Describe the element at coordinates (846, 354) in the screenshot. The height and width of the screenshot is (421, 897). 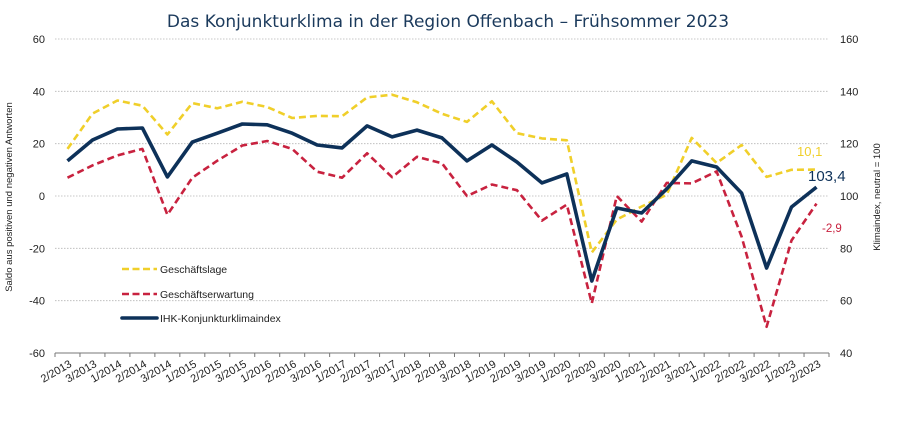
I see `y2-tick-label: 40` at that location.